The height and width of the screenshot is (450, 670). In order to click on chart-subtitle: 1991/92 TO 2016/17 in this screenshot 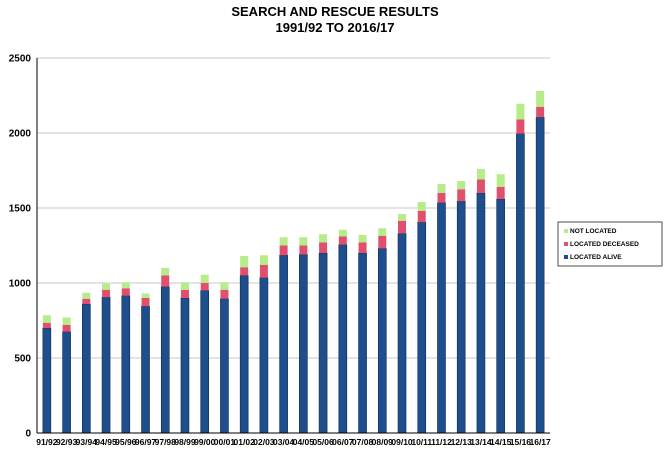, I will do `click(335, 27)`.